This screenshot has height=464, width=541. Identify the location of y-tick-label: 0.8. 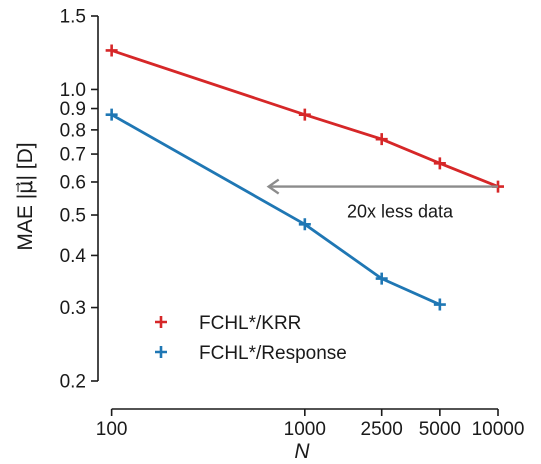
(73, 130).